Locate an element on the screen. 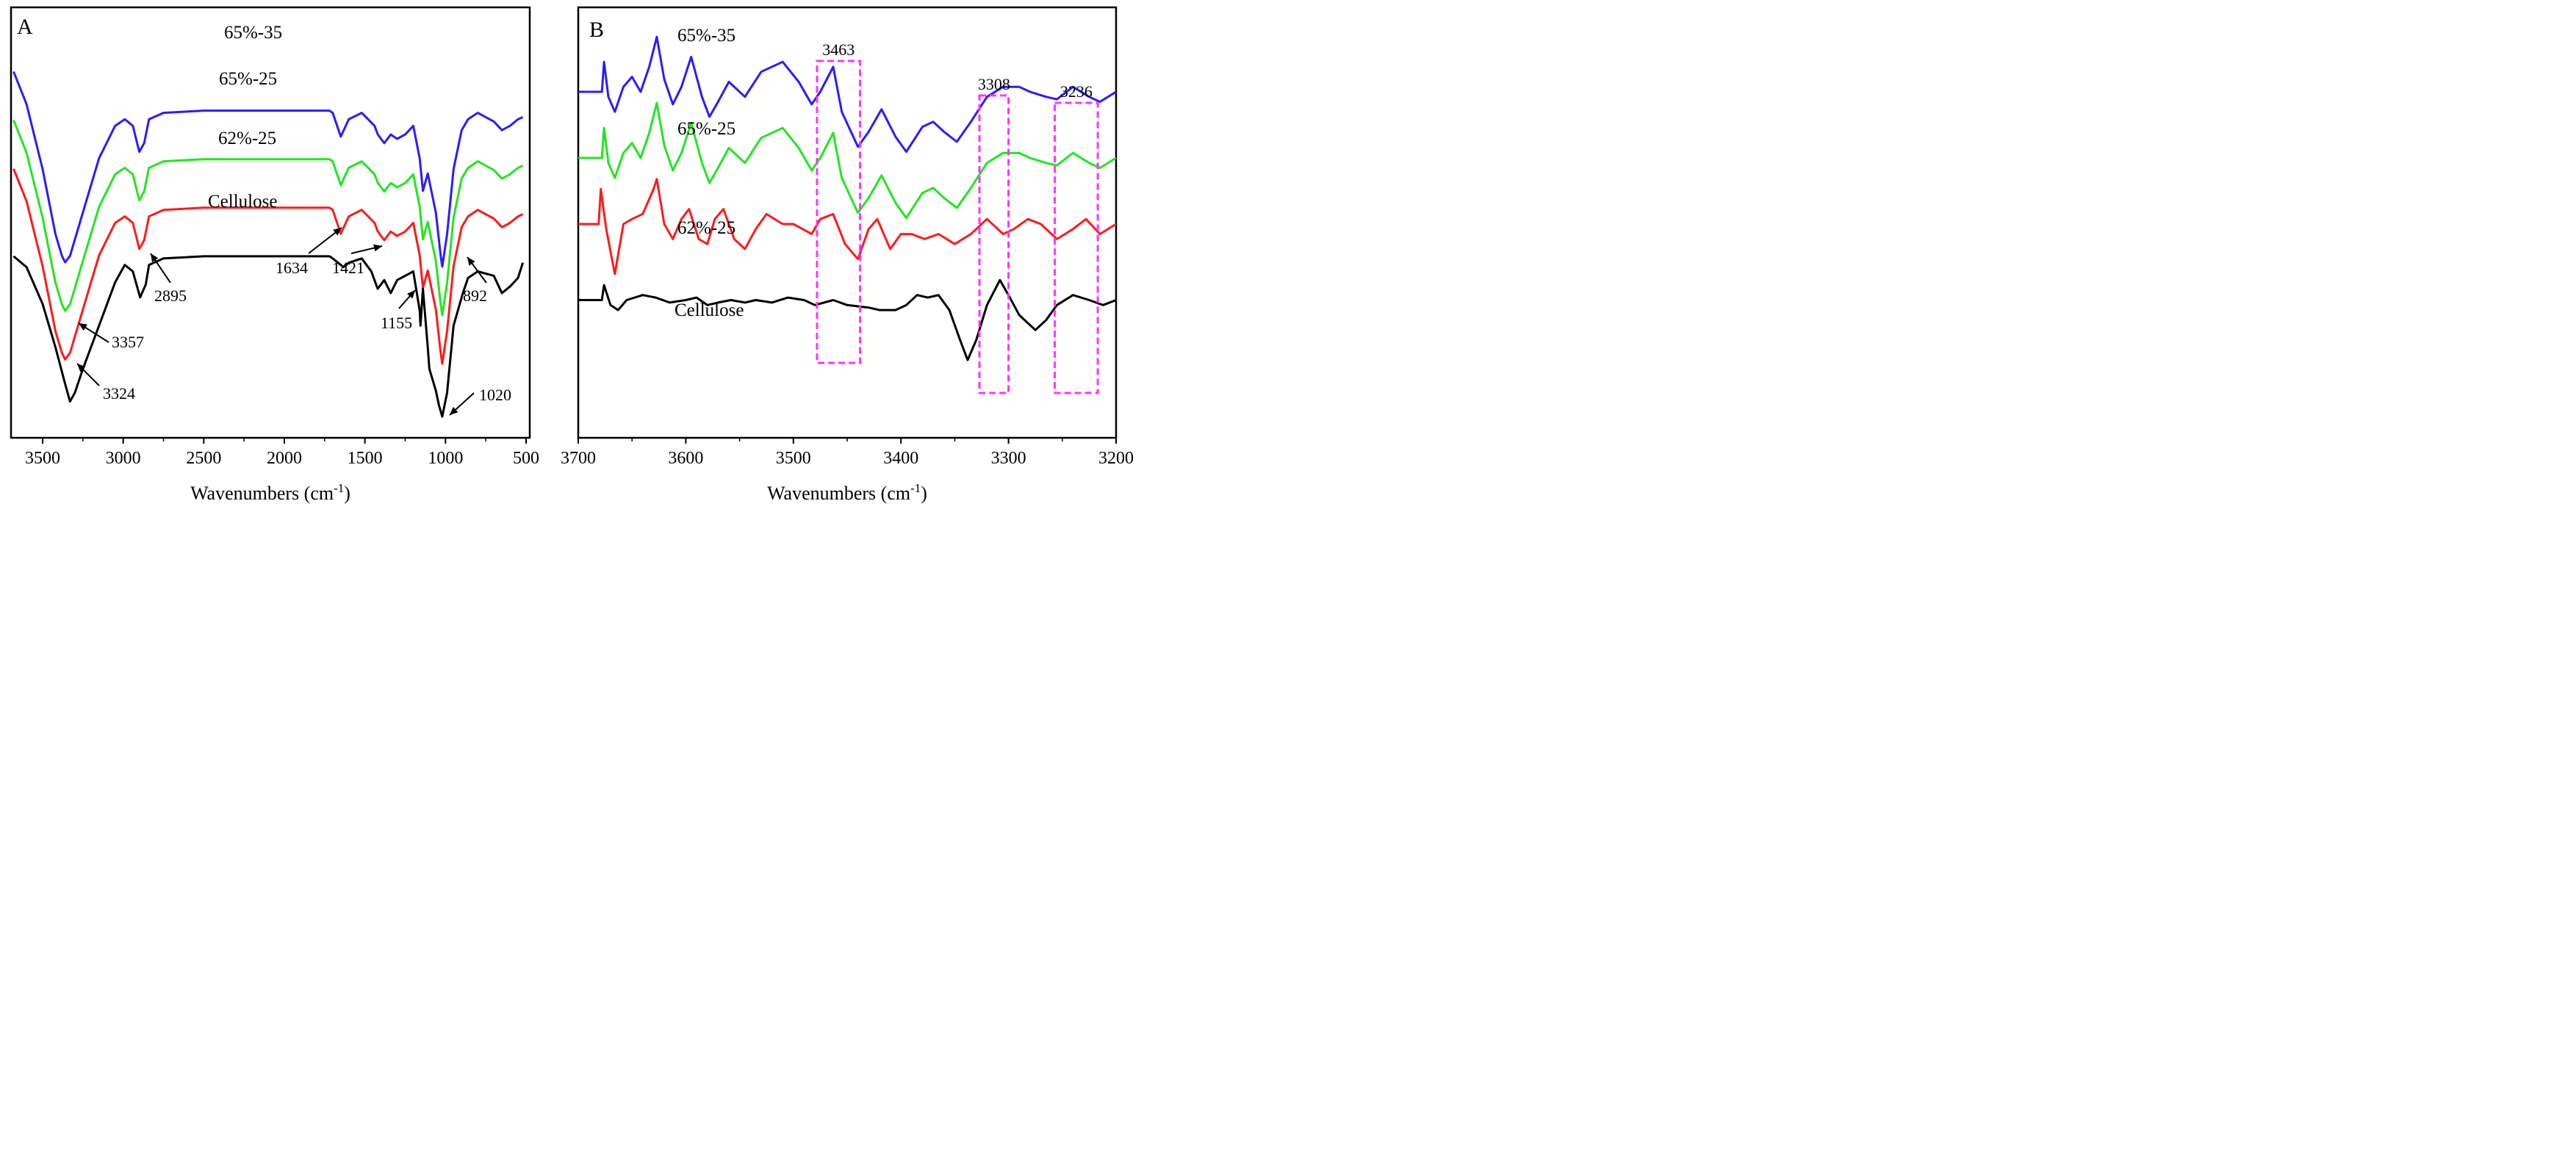 The height and width of the screenshot is (1154, 2576). x-tick-label: 3300 is located at coordinates (1008, 459).